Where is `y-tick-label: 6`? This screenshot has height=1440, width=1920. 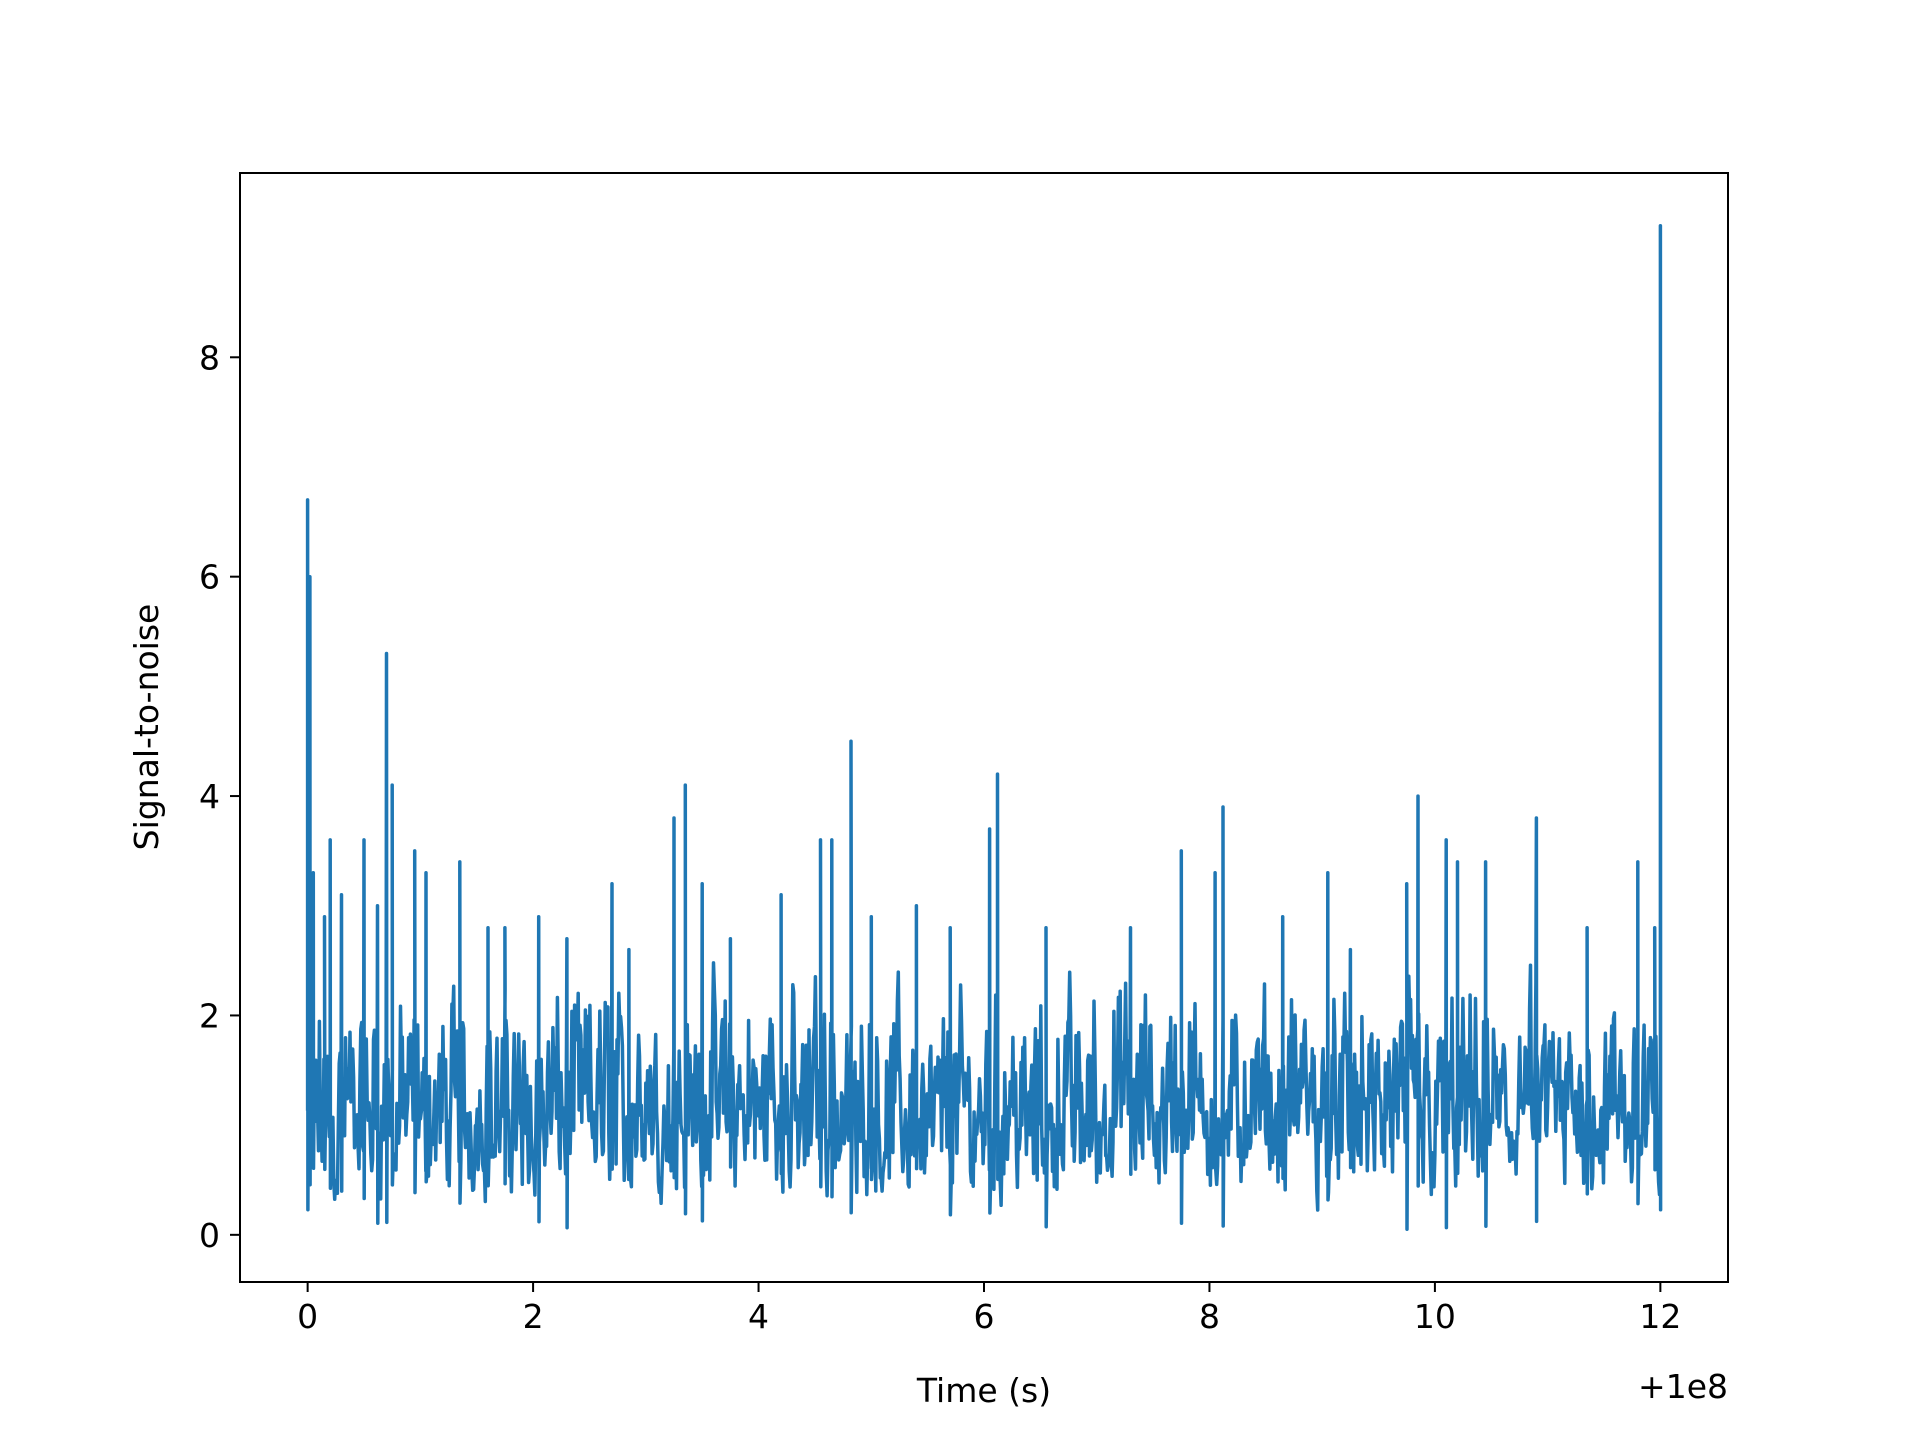 y-tick-label: 6 is located at coordinates (209, 577).